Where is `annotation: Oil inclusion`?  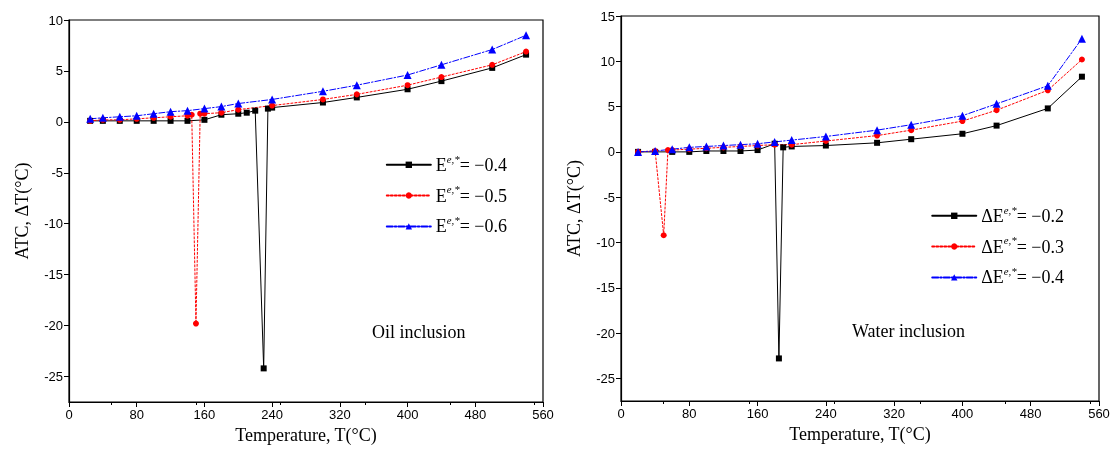 annotation: Oil inclusion is located at coordinates (419, 332).